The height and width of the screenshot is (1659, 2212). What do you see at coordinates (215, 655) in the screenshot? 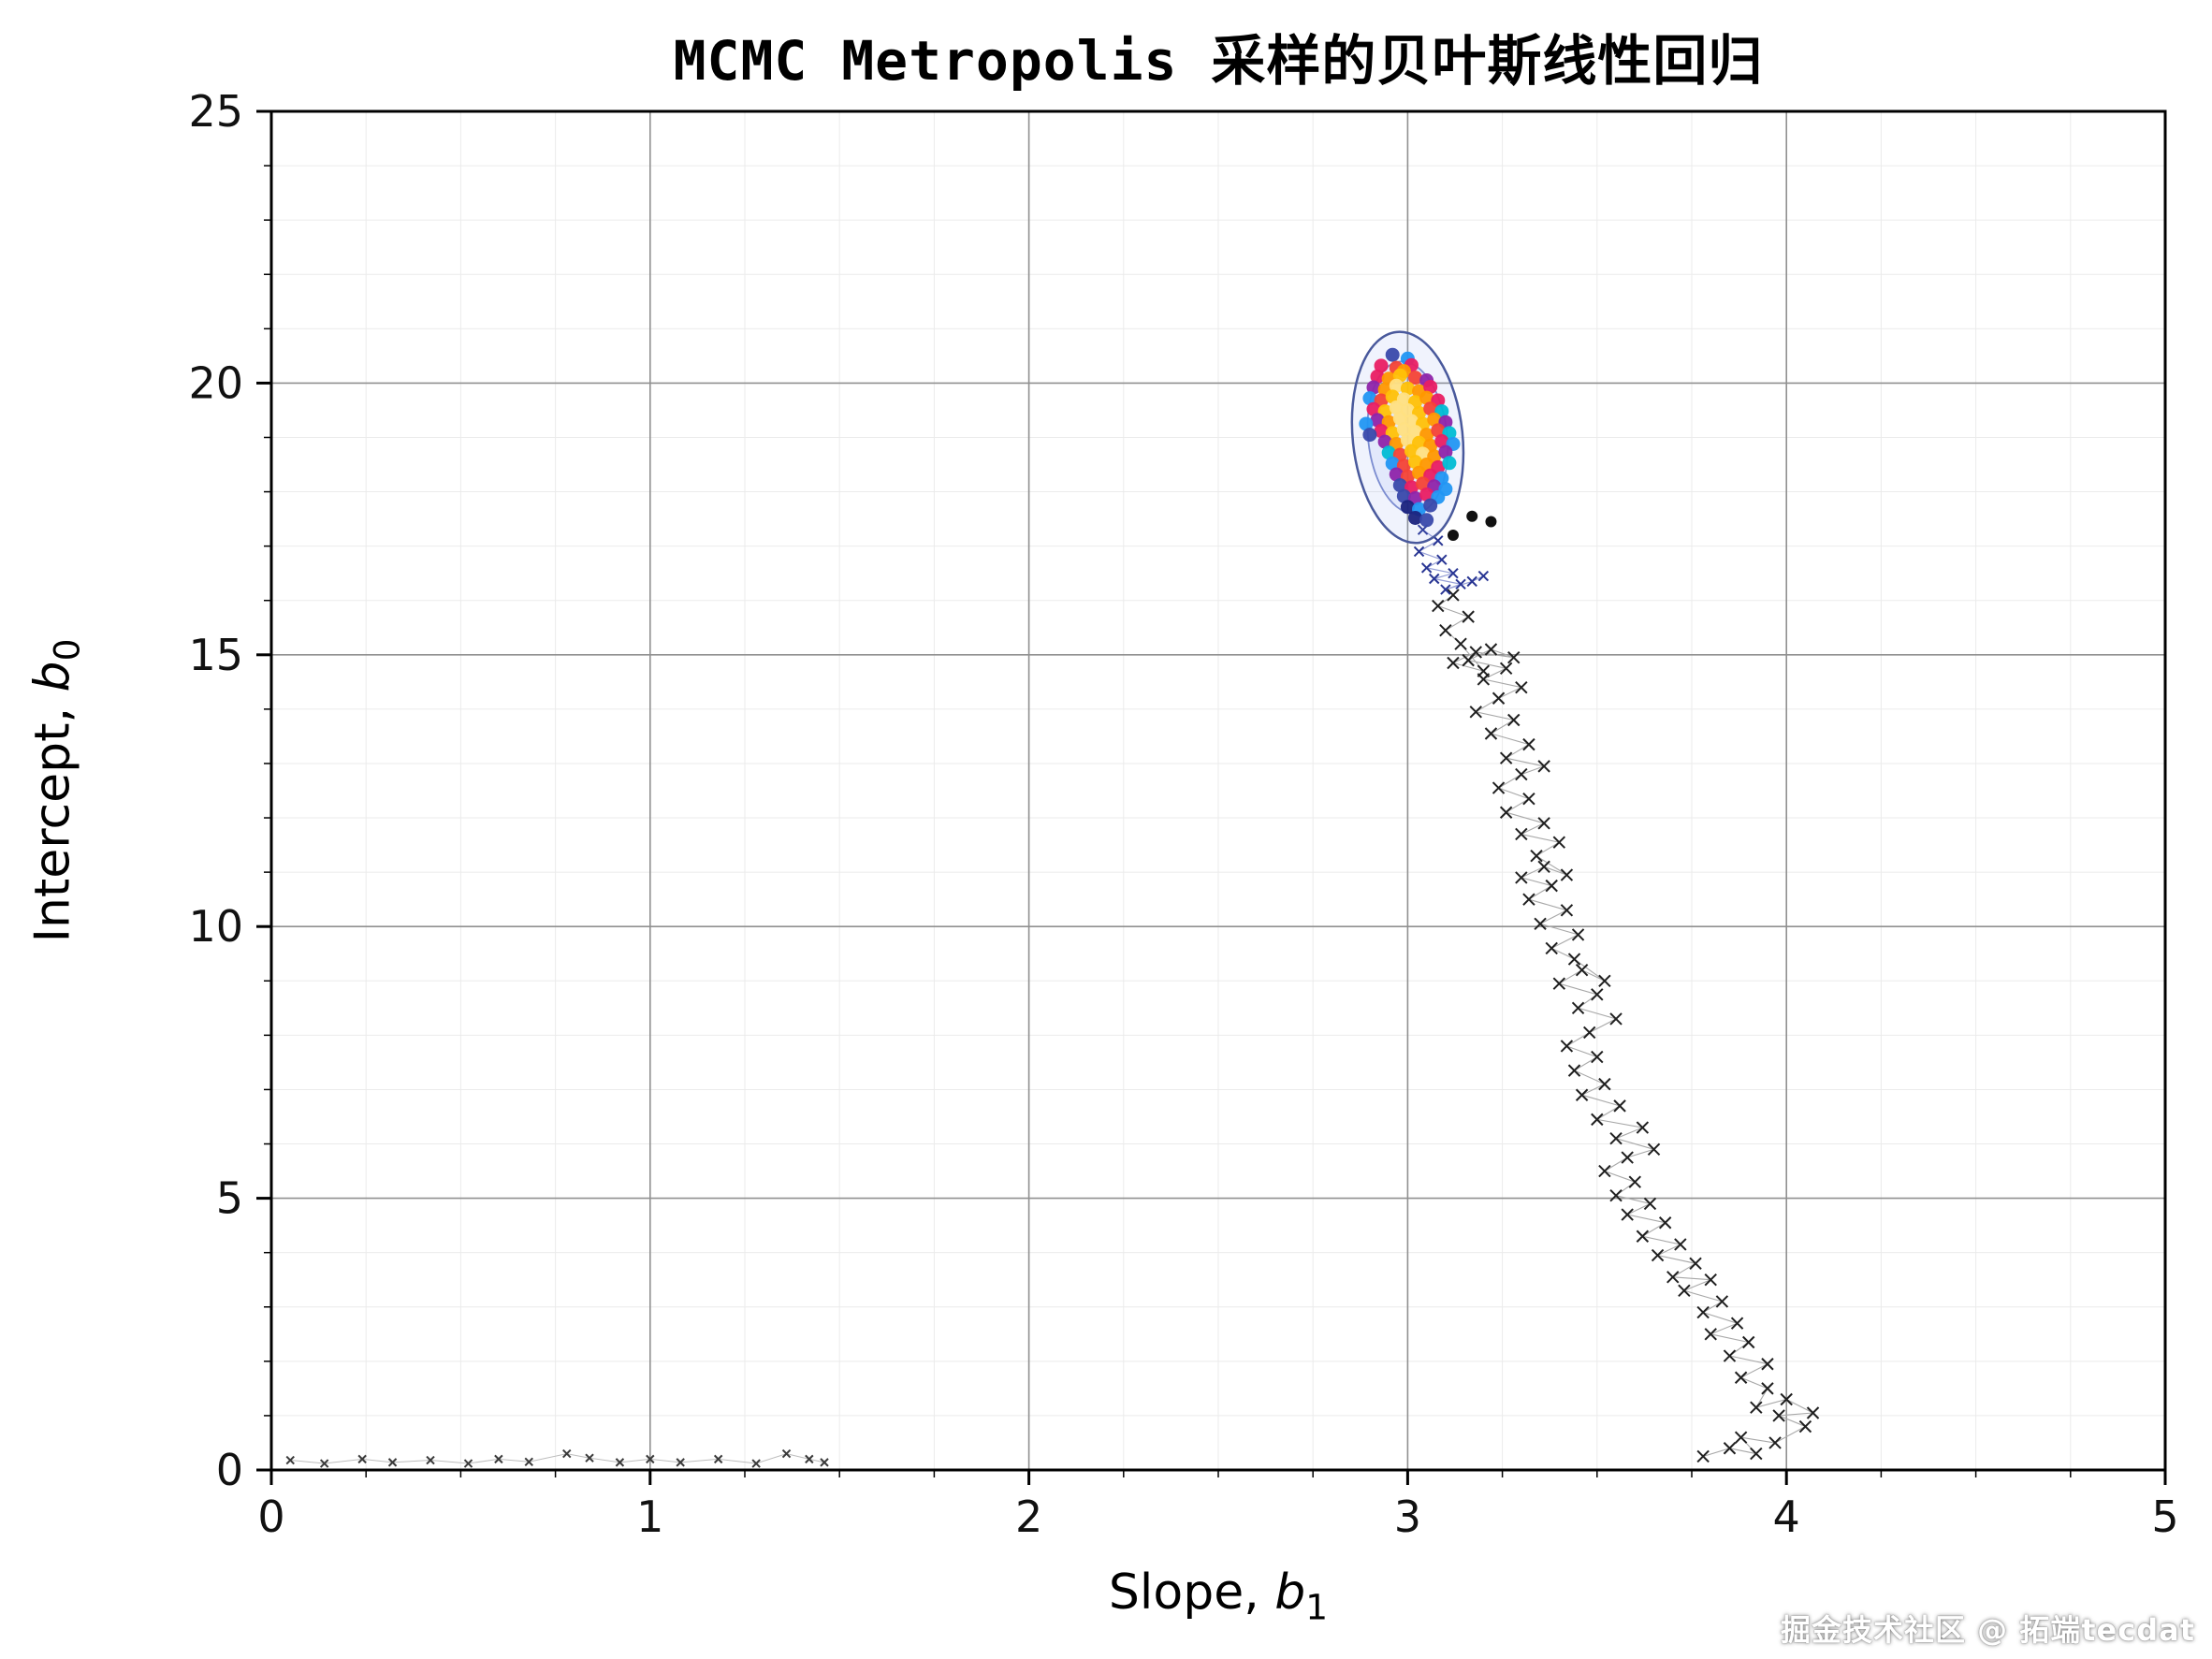
I see `svg-text: 15` at bounding box center [215, 655].